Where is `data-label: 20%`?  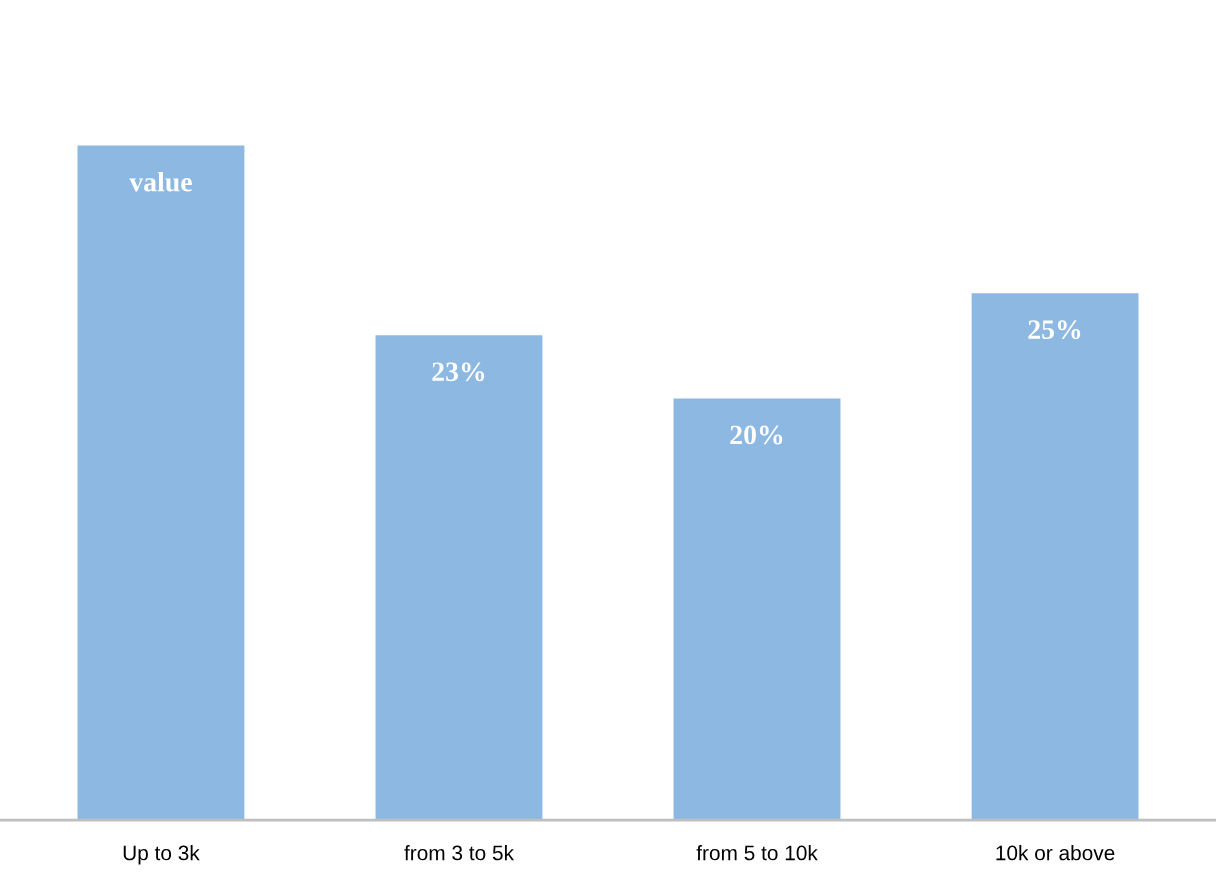 data-label: 20% is located at coordinates (756, 435).